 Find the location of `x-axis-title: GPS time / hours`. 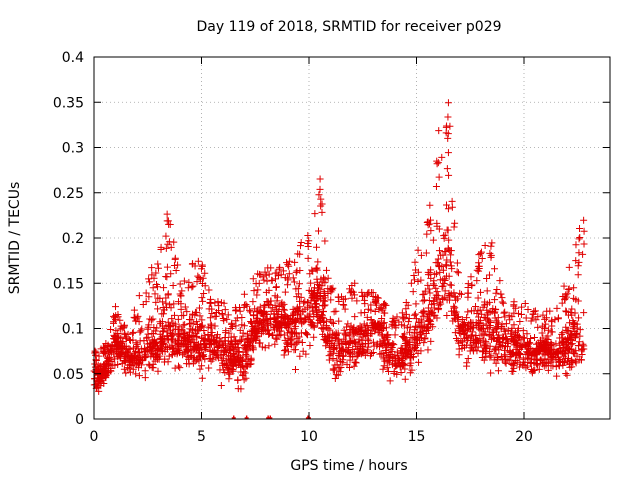

x-axis-title: GPS time / hours is located at coordinates (348, 466).